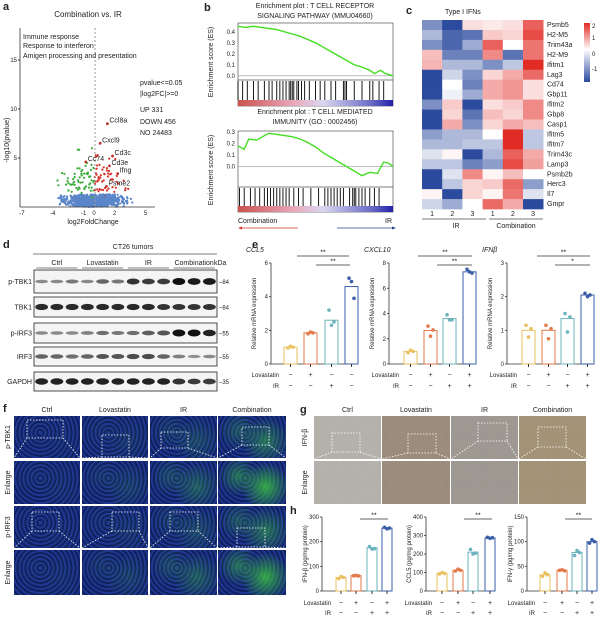 This screenshot has width=600, height=617. I want to click on y-tick-label: 4, so click(267, 298).